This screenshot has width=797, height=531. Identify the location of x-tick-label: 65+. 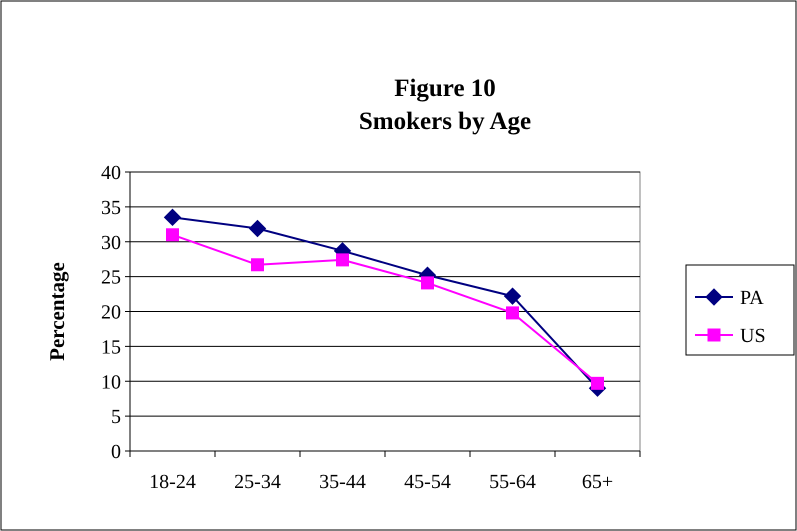
(598, 482).